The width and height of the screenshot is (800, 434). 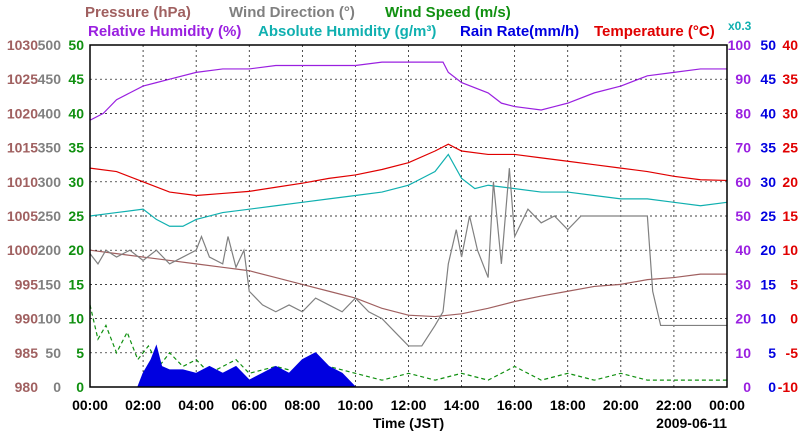 I want to click on pressure-tick-label: 1020, so click(x=22, y=113).